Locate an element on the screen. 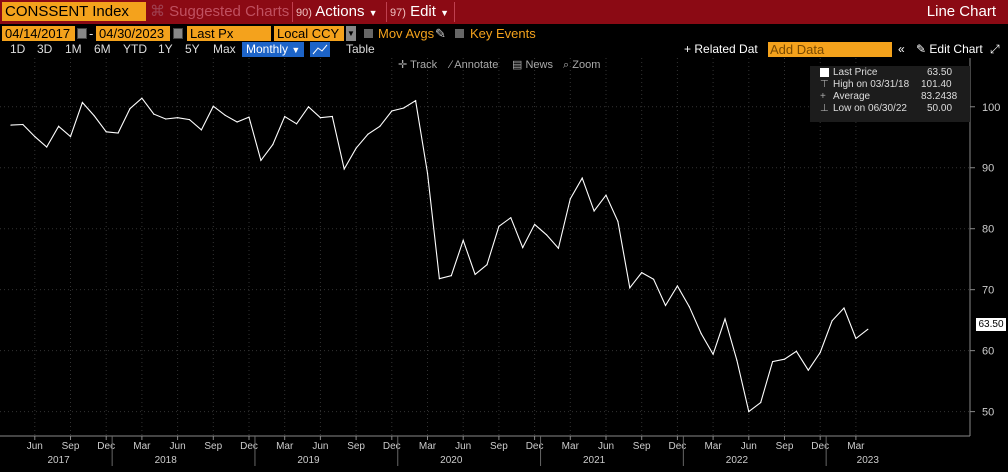  x-year-label: 2021 is located at coordinates (594, 460).